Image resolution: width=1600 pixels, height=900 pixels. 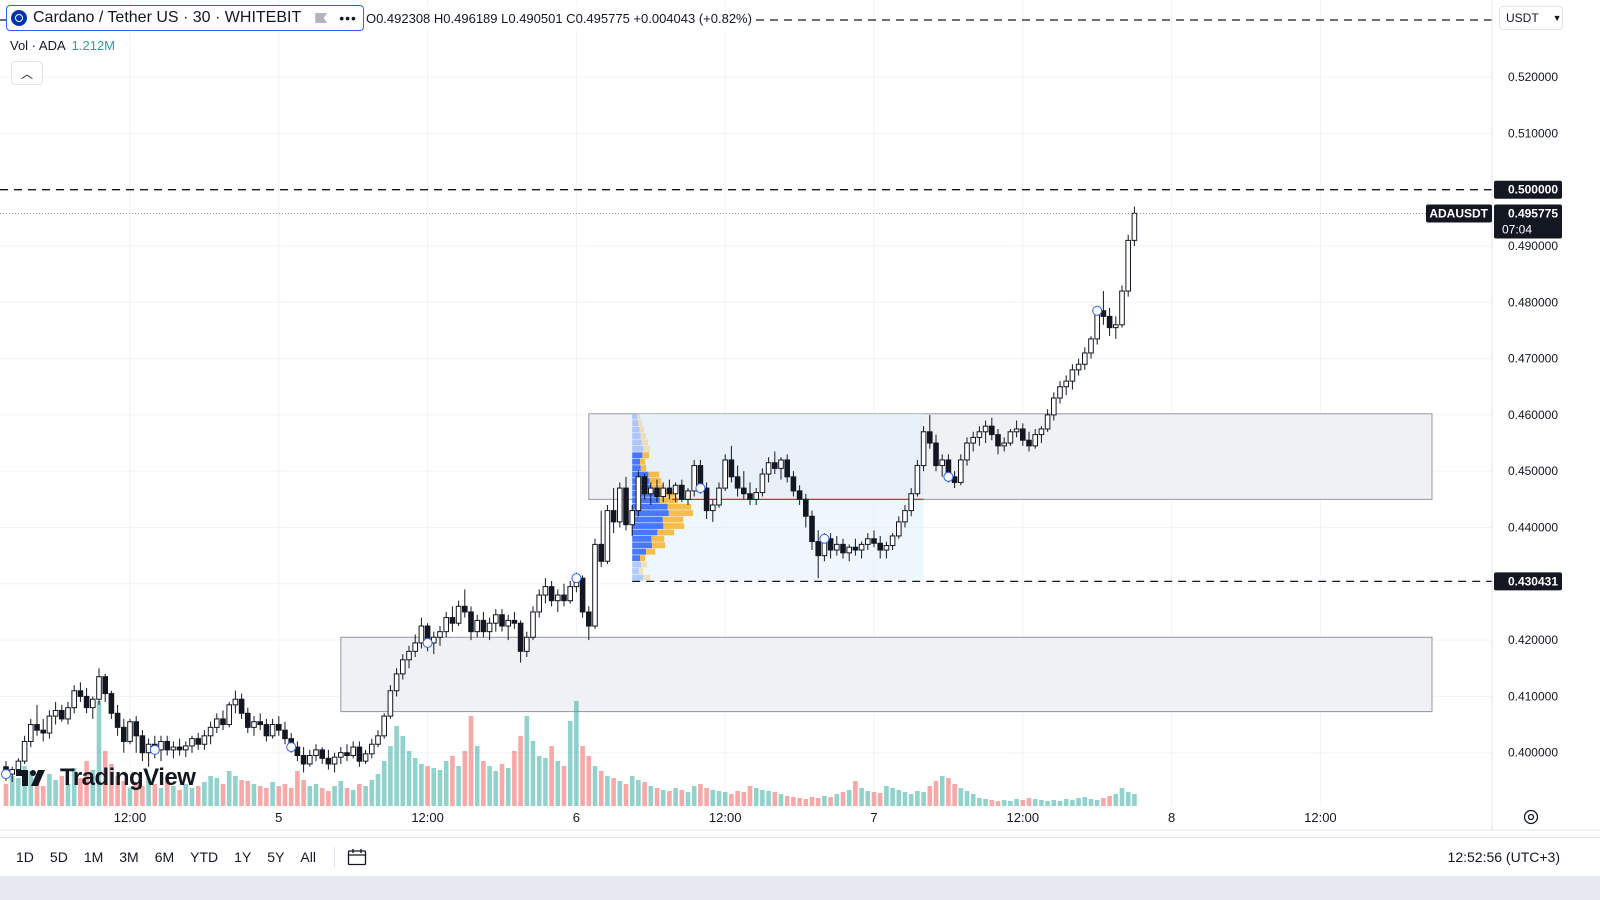 I want to click on flag-icon, so click(x=321, y=18).